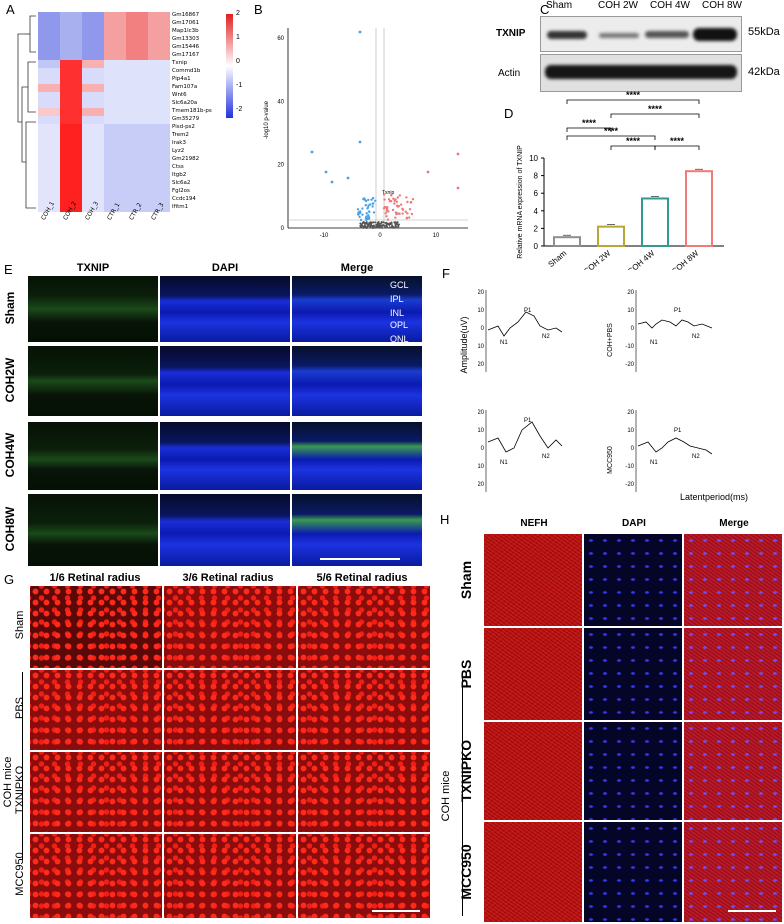 The image size is (784, 924). Describe the element at coordinates (186, 71) in the screenshot. I see `gene-label: Commd1b` at that location.